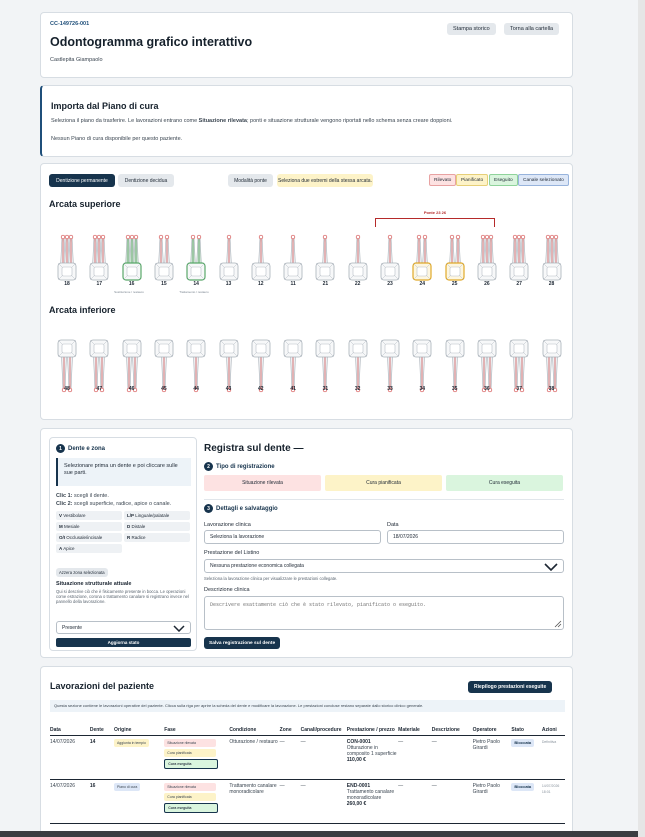 The image size is (645, 837). I want to click on tooth-number: 26, so click(487, 284).